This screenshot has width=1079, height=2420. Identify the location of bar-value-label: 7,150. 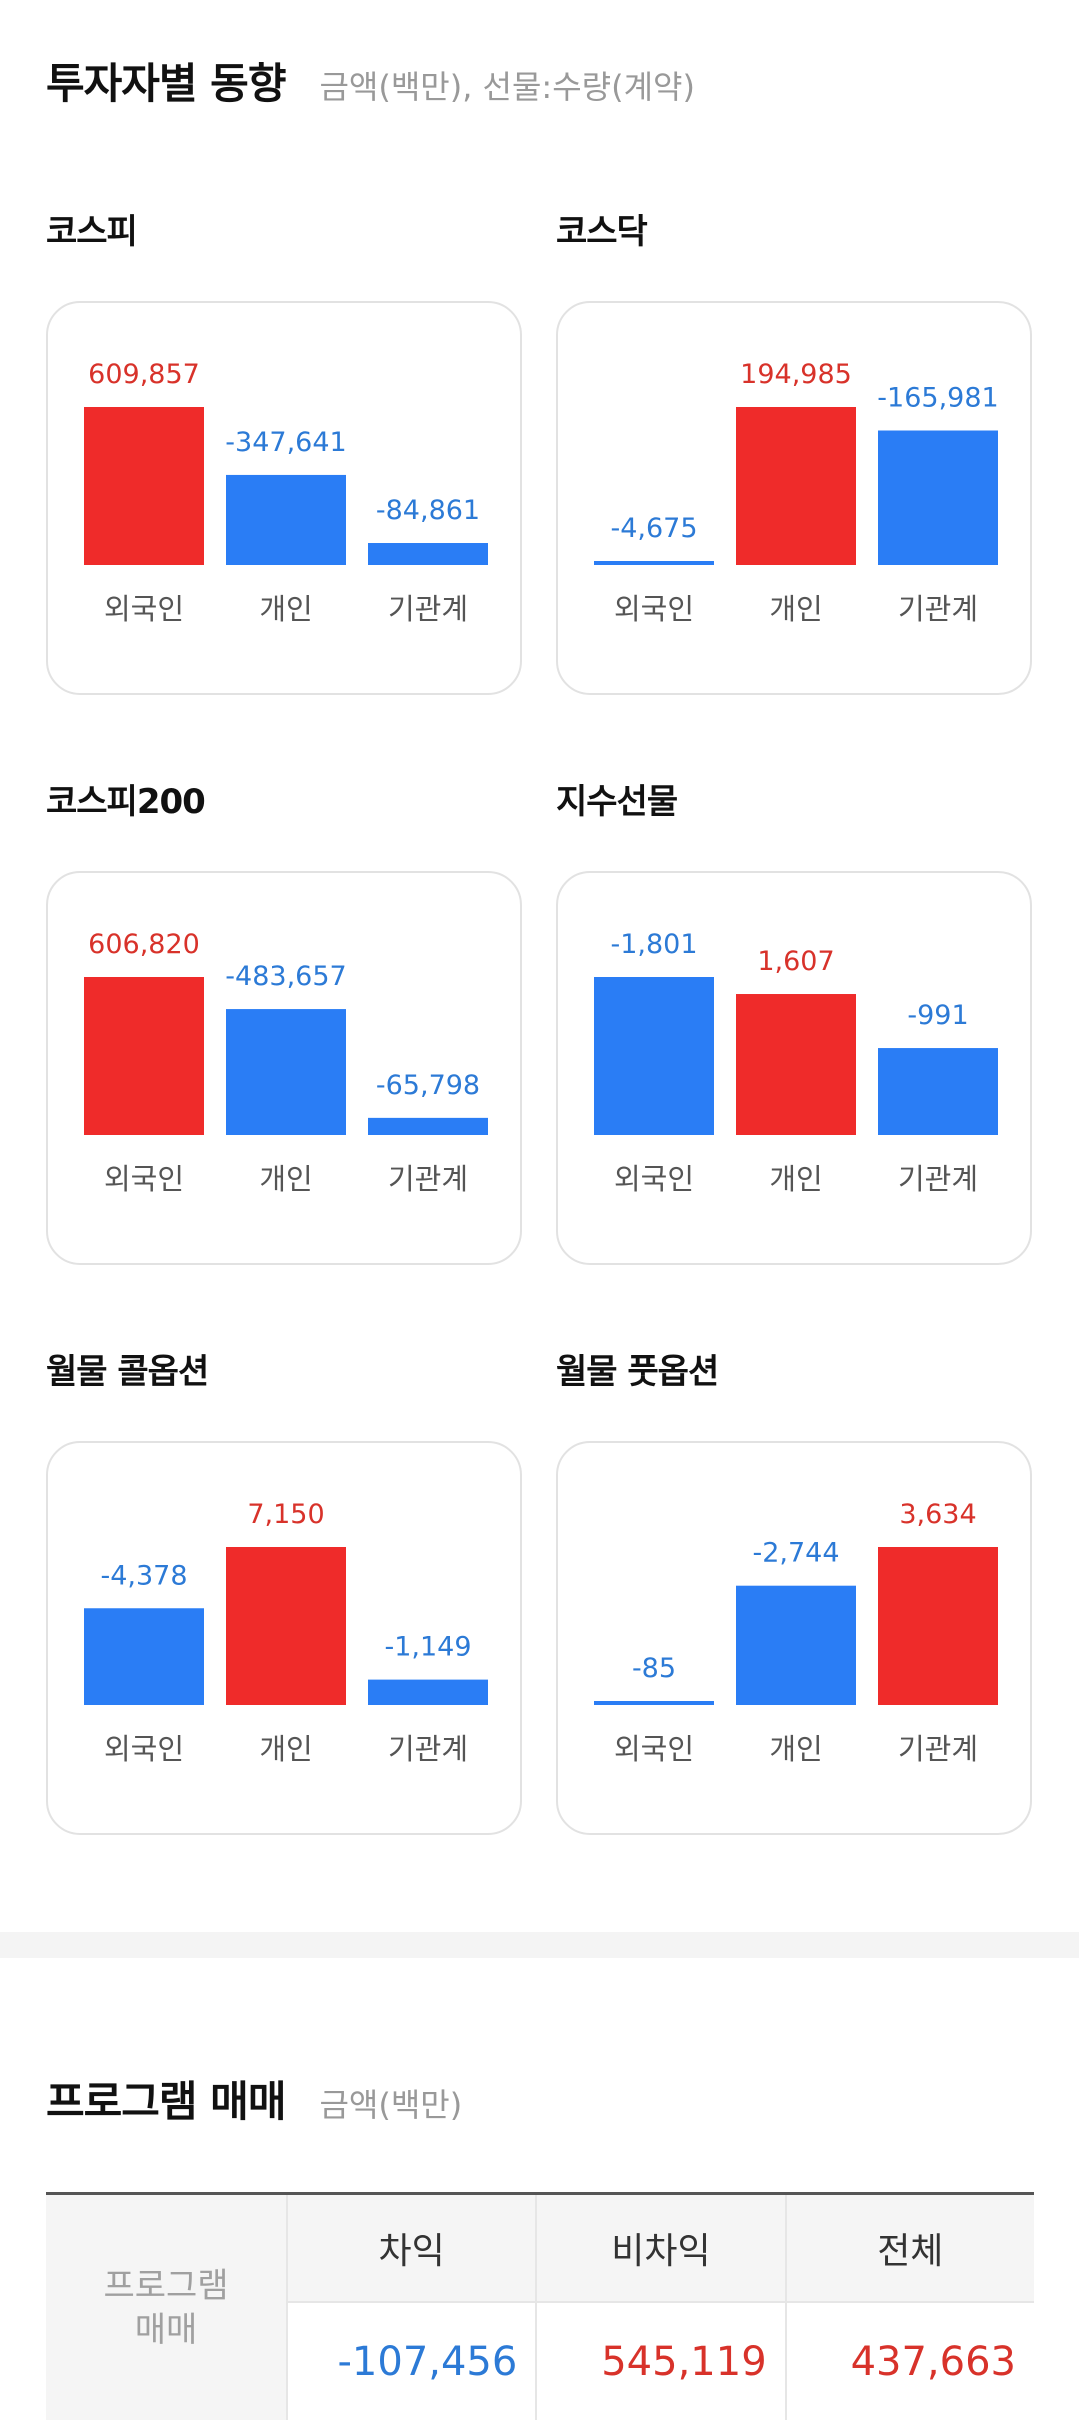
(285, 1514).